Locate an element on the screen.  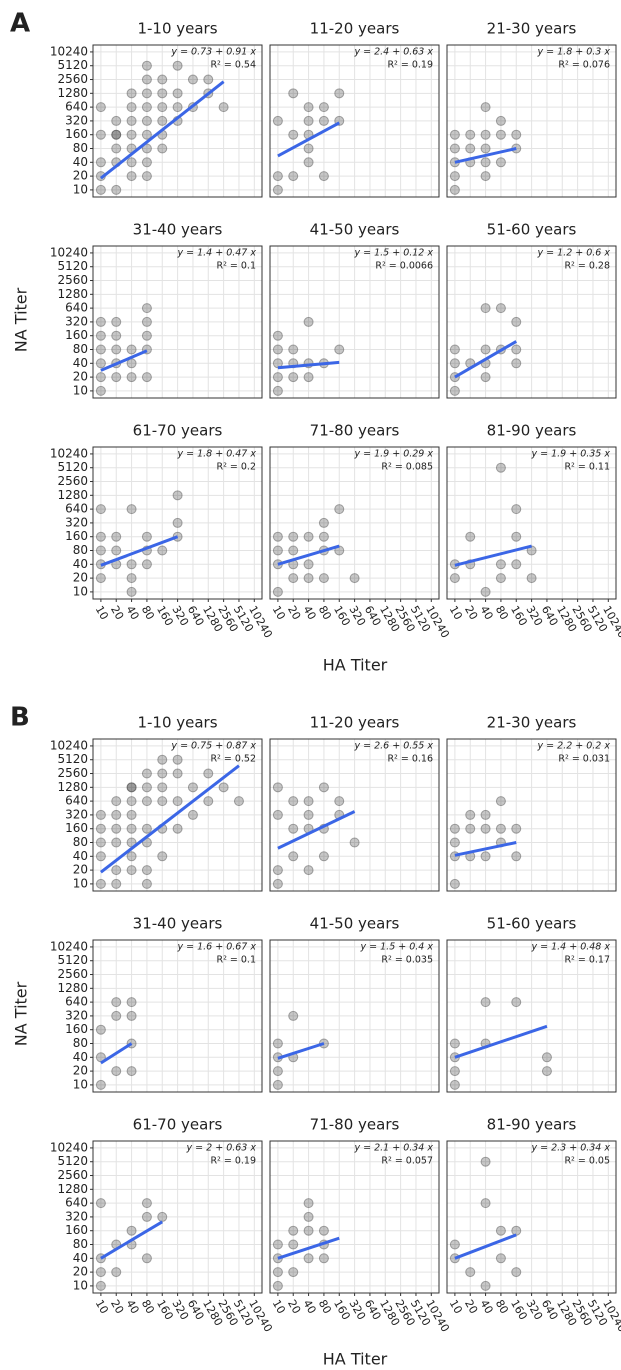
y-tick-label: 5120 is located at coordinates (72, 1161).